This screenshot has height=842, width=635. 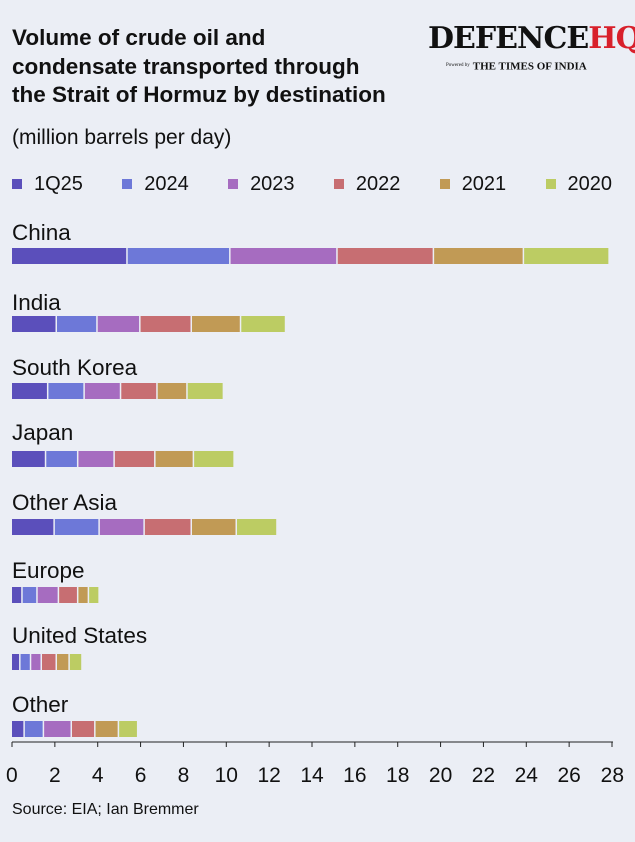 I want to click on x-tick-label: 10, so click(x=226, y=775).